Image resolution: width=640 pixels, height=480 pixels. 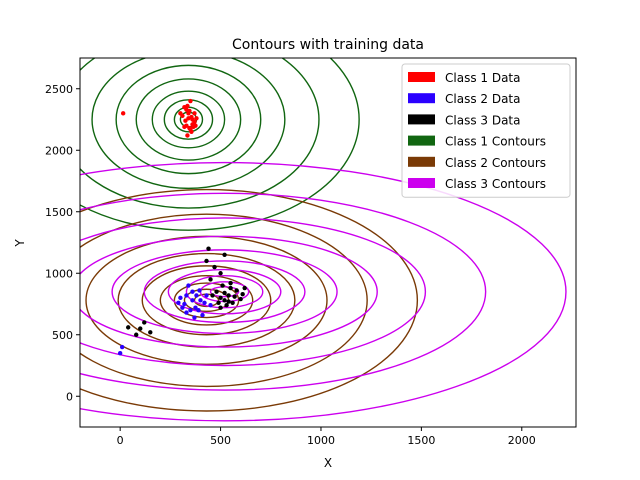 What do you see at coordinates (495, 184) in the screenshot?
I see `legend-label: Class 3 Contours` at bounding box center [495, 184].